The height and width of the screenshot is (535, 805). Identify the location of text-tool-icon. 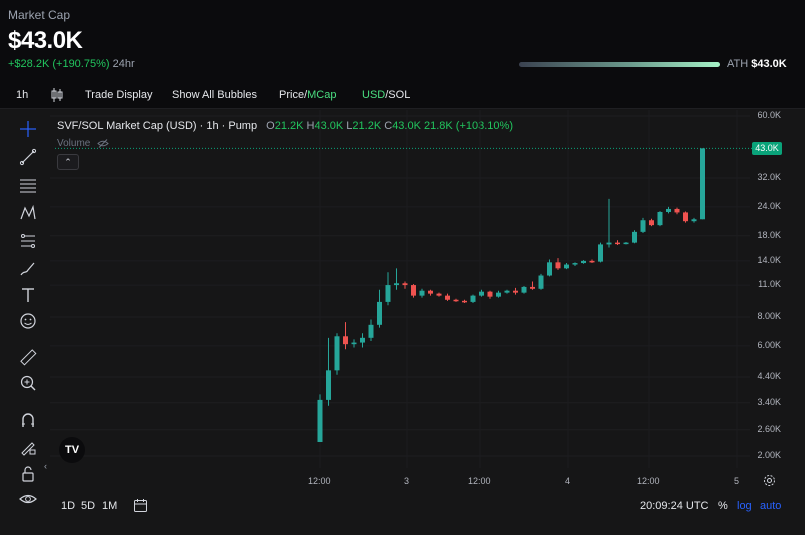
(28, 295).